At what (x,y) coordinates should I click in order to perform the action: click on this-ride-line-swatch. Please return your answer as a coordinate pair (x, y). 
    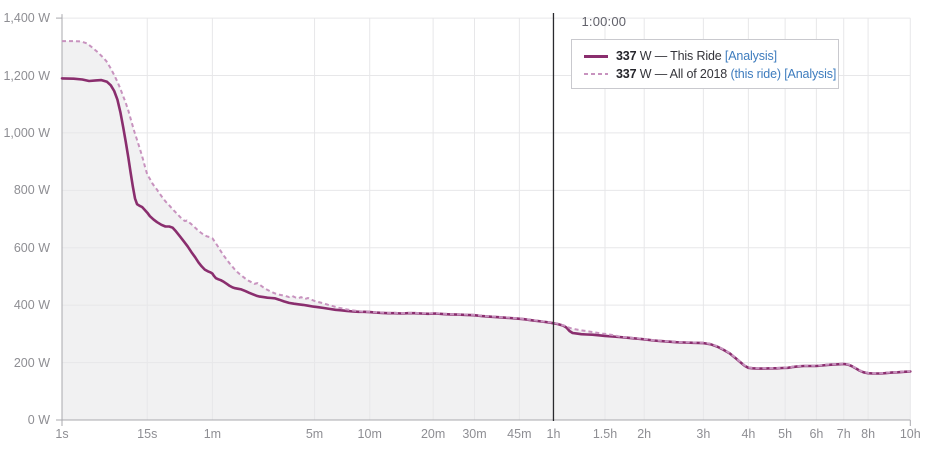
    Looking at the image, I should click on (596, 56).